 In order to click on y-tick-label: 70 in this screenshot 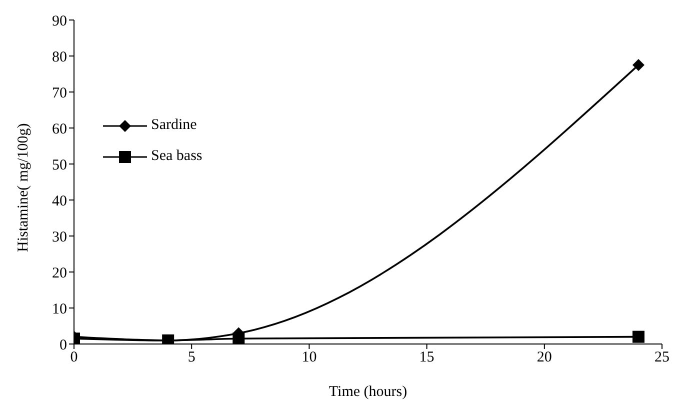, I will do `click(59, 93)`.